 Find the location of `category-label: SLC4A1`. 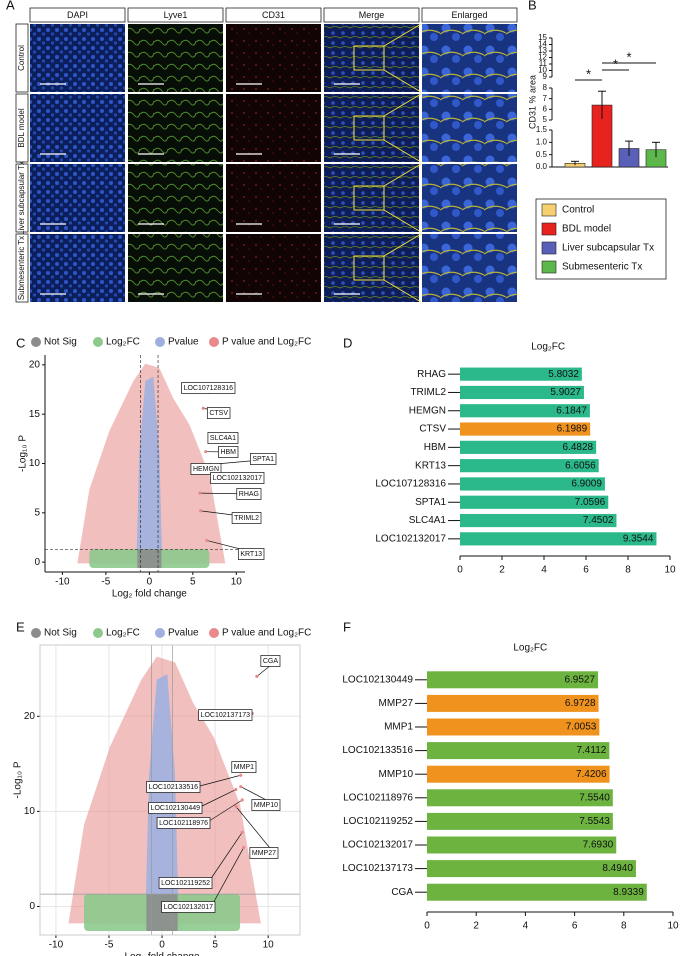

category-label: SLC4A1 is located at coordinates (428, 520).